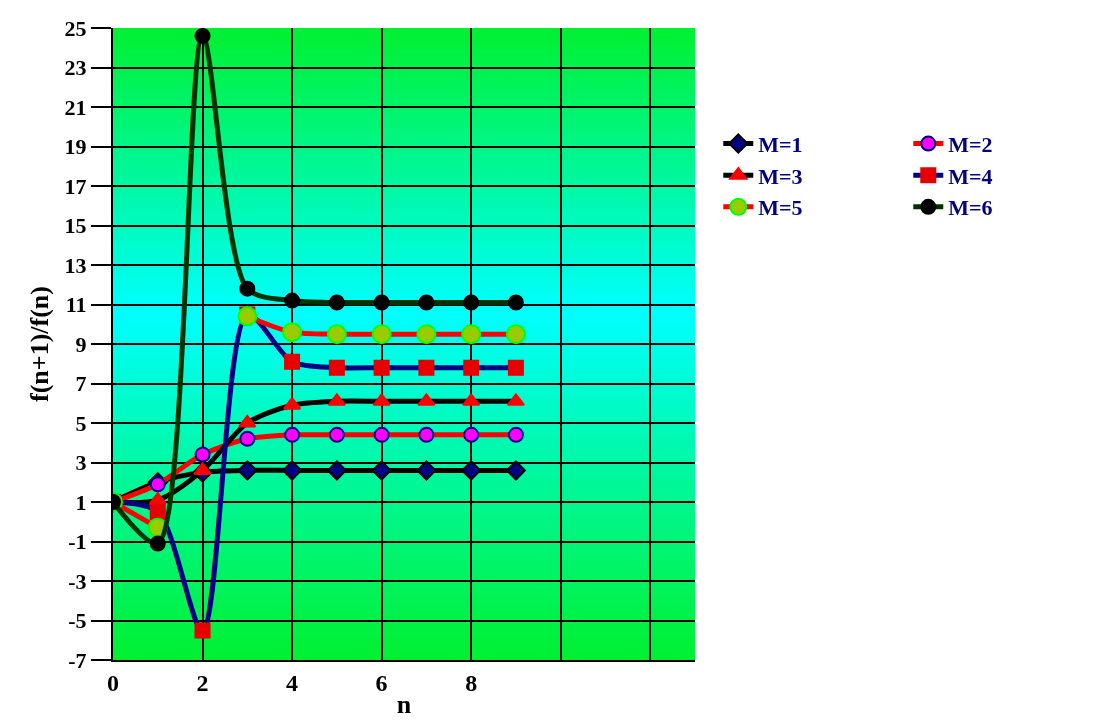  What do you see at coordinates (404, 704) in the screenshot?
I see `x-axis-title: n` at bounding box center [404, 704].